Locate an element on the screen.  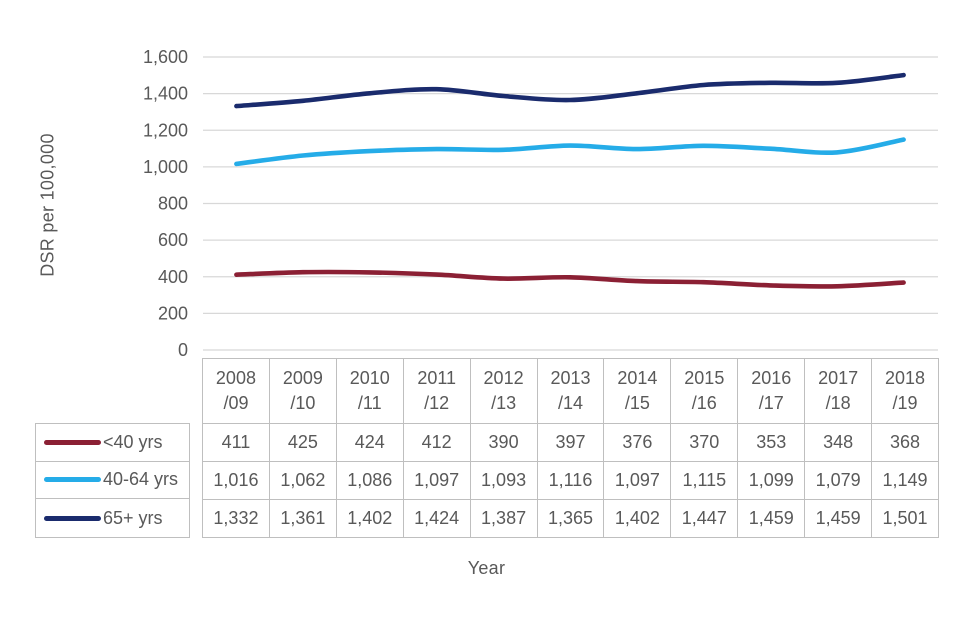
table-header-cell: 2013/14 is located at coordinates (571, 391).